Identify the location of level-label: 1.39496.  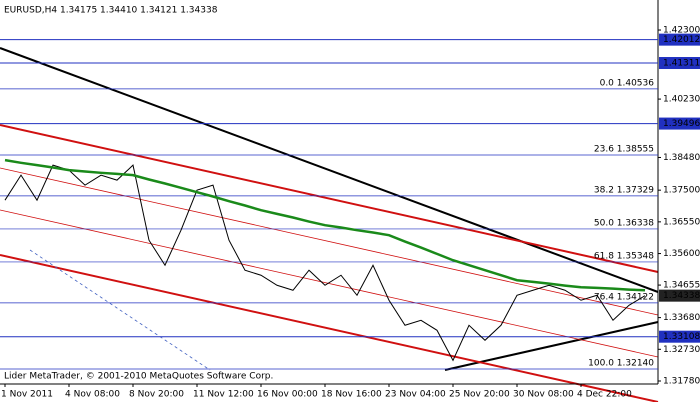
(681, 124).